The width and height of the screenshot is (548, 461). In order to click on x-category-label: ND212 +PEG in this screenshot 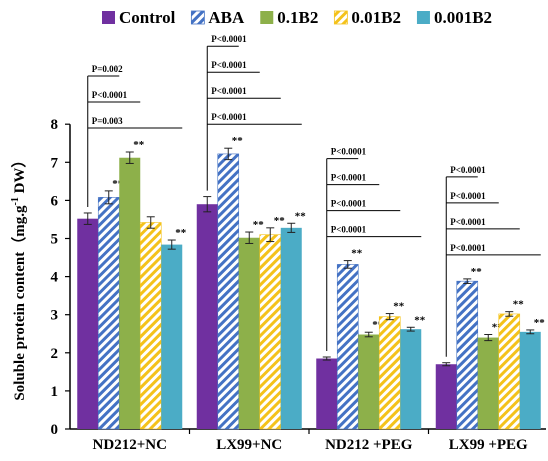, I will do `click(369, 445)`.